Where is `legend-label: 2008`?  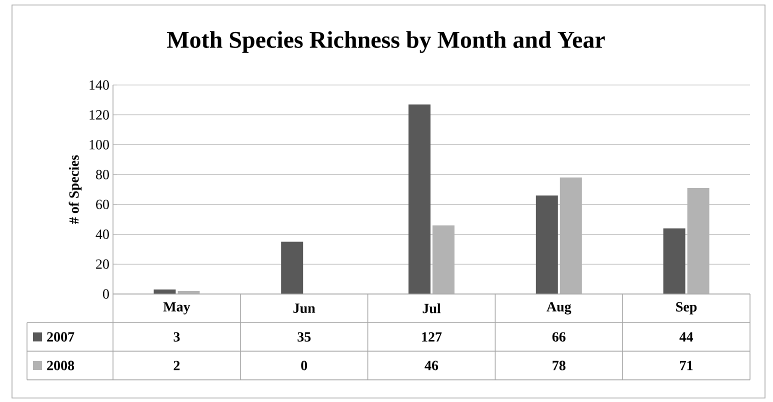 legend-label: 2008 is located at coordinates (60, 365).